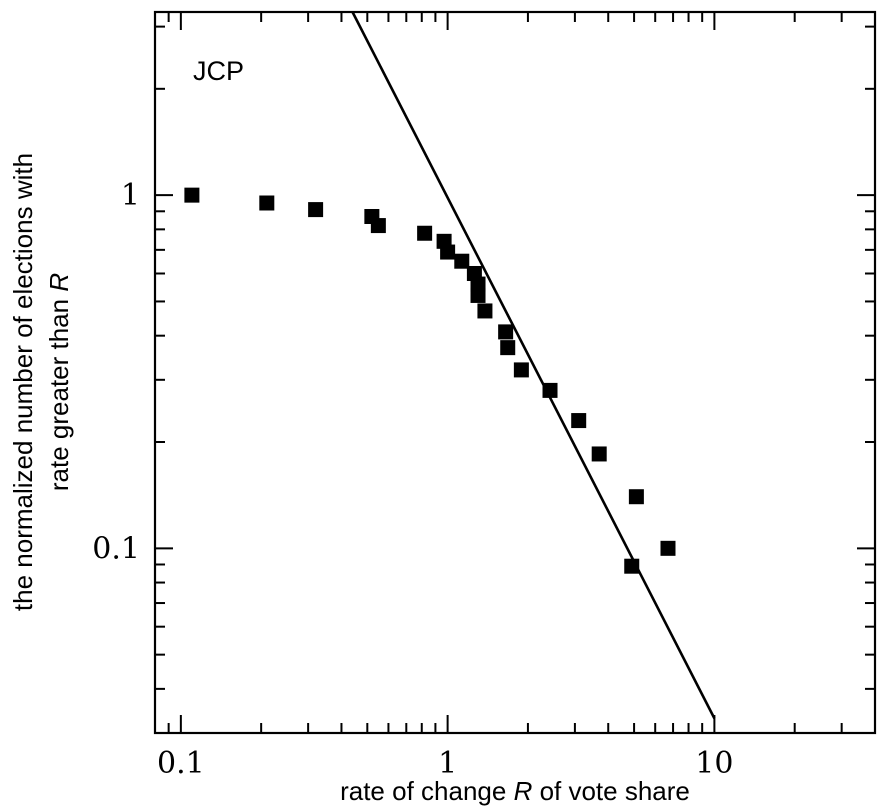  I want to click on svg-text: rate greater than R, so click(59, 382).